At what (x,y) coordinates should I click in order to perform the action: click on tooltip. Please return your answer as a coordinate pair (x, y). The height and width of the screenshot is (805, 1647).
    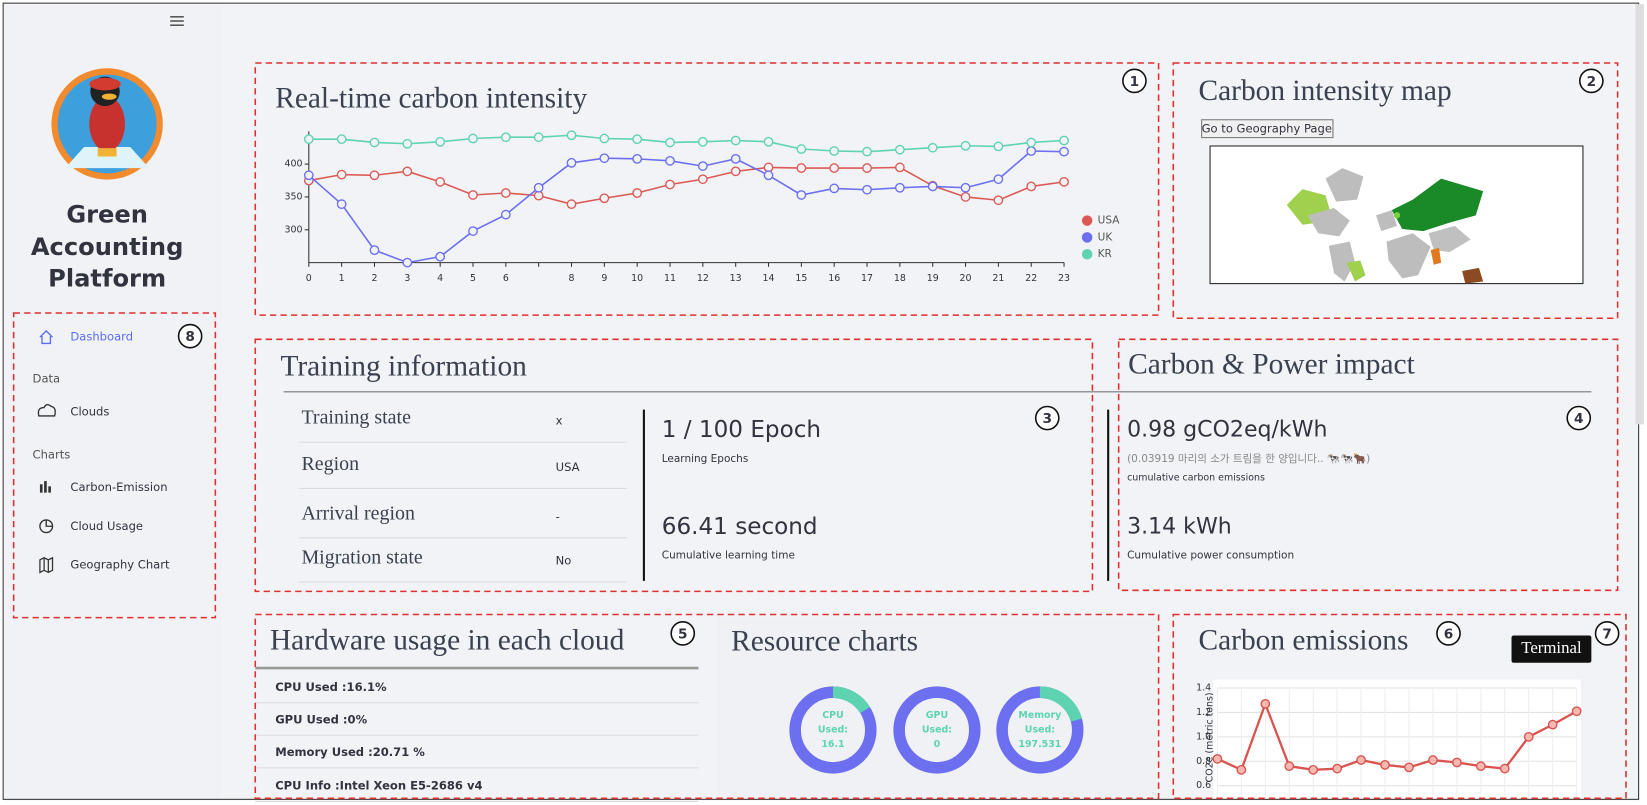
    Looking at the image, I should click on (1551, 649).